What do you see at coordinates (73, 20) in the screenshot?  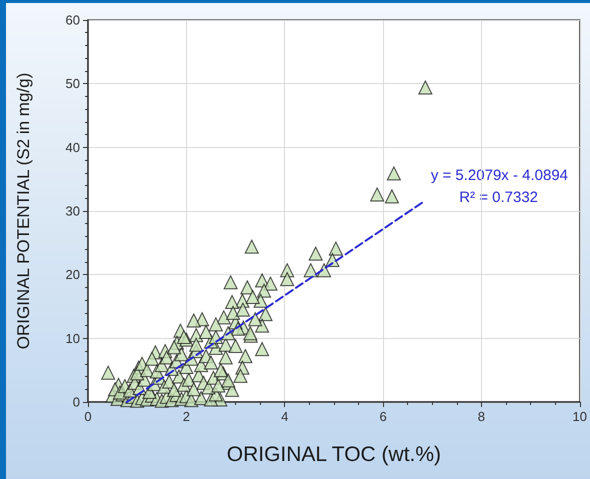 I see `y-tick-label: 60` at bounding box center [73, 20].